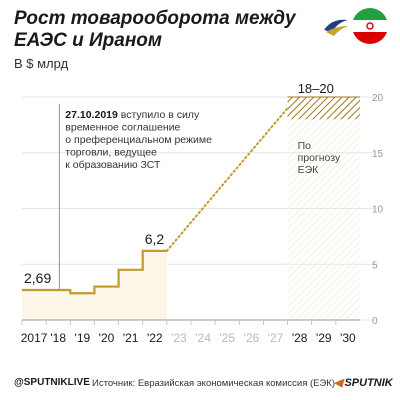 The image size is (400, 400). What do you see at coordinates (111, 153) in the screenshot?
I see `annotation-line: торговли, ведущее` at bounding box center [111, 153].